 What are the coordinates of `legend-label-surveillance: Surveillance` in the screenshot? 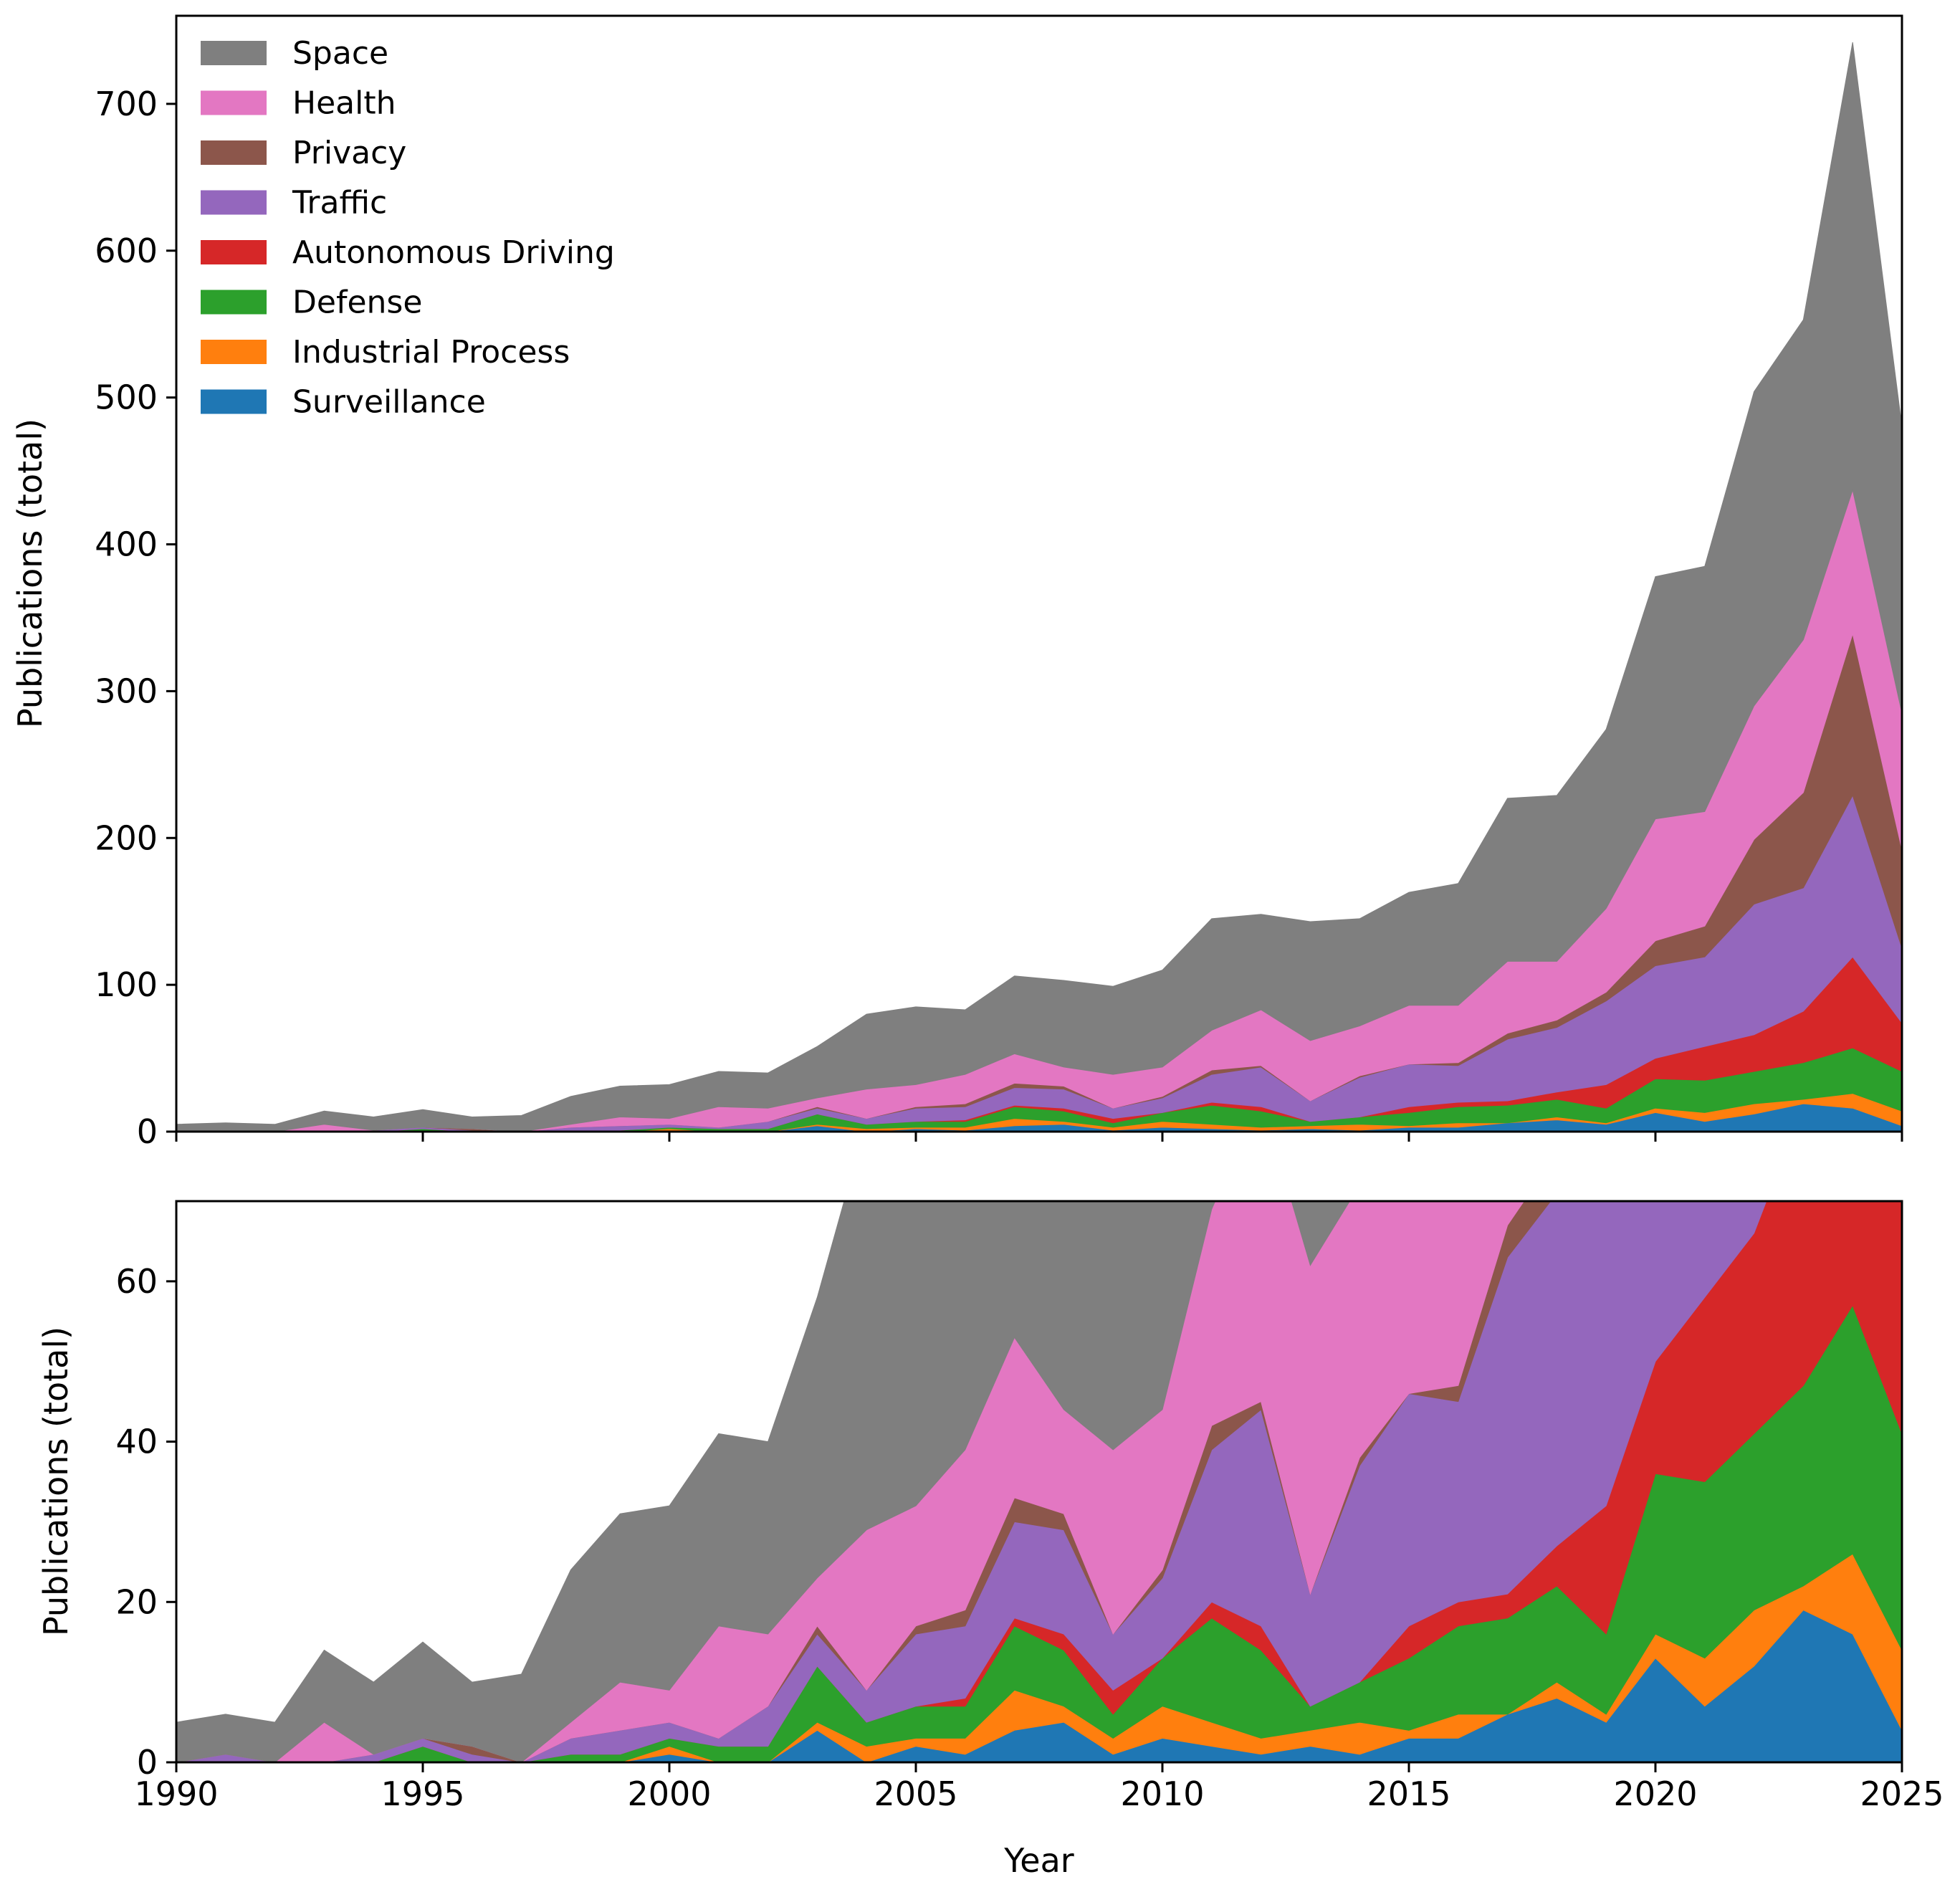 It's located at (389, 402).